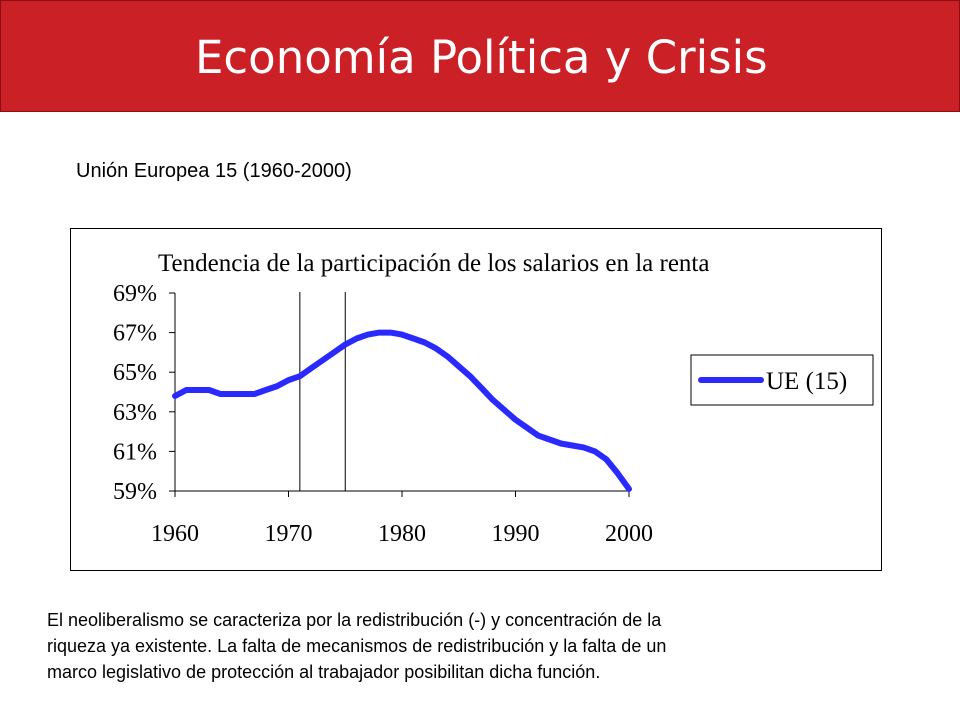 This screenshot has width=960, height=720. Describe the element at coordinates (135, 492) in the screenshot. I see `y-tick-label: 59%` at that location.